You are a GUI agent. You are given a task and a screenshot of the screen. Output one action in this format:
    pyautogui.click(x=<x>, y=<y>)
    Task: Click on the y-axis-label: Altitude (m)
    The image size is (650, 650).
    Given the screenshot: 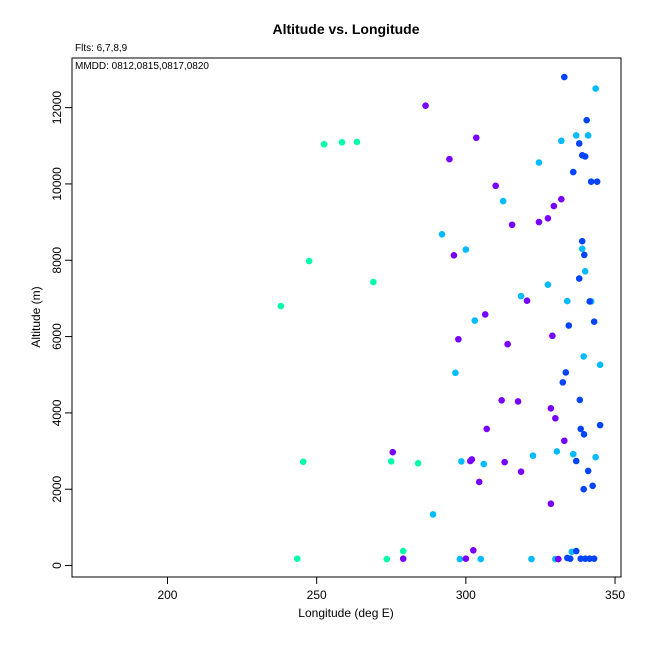 What is the action you would take?
    pyautogui.click(x=36, y=316)
    